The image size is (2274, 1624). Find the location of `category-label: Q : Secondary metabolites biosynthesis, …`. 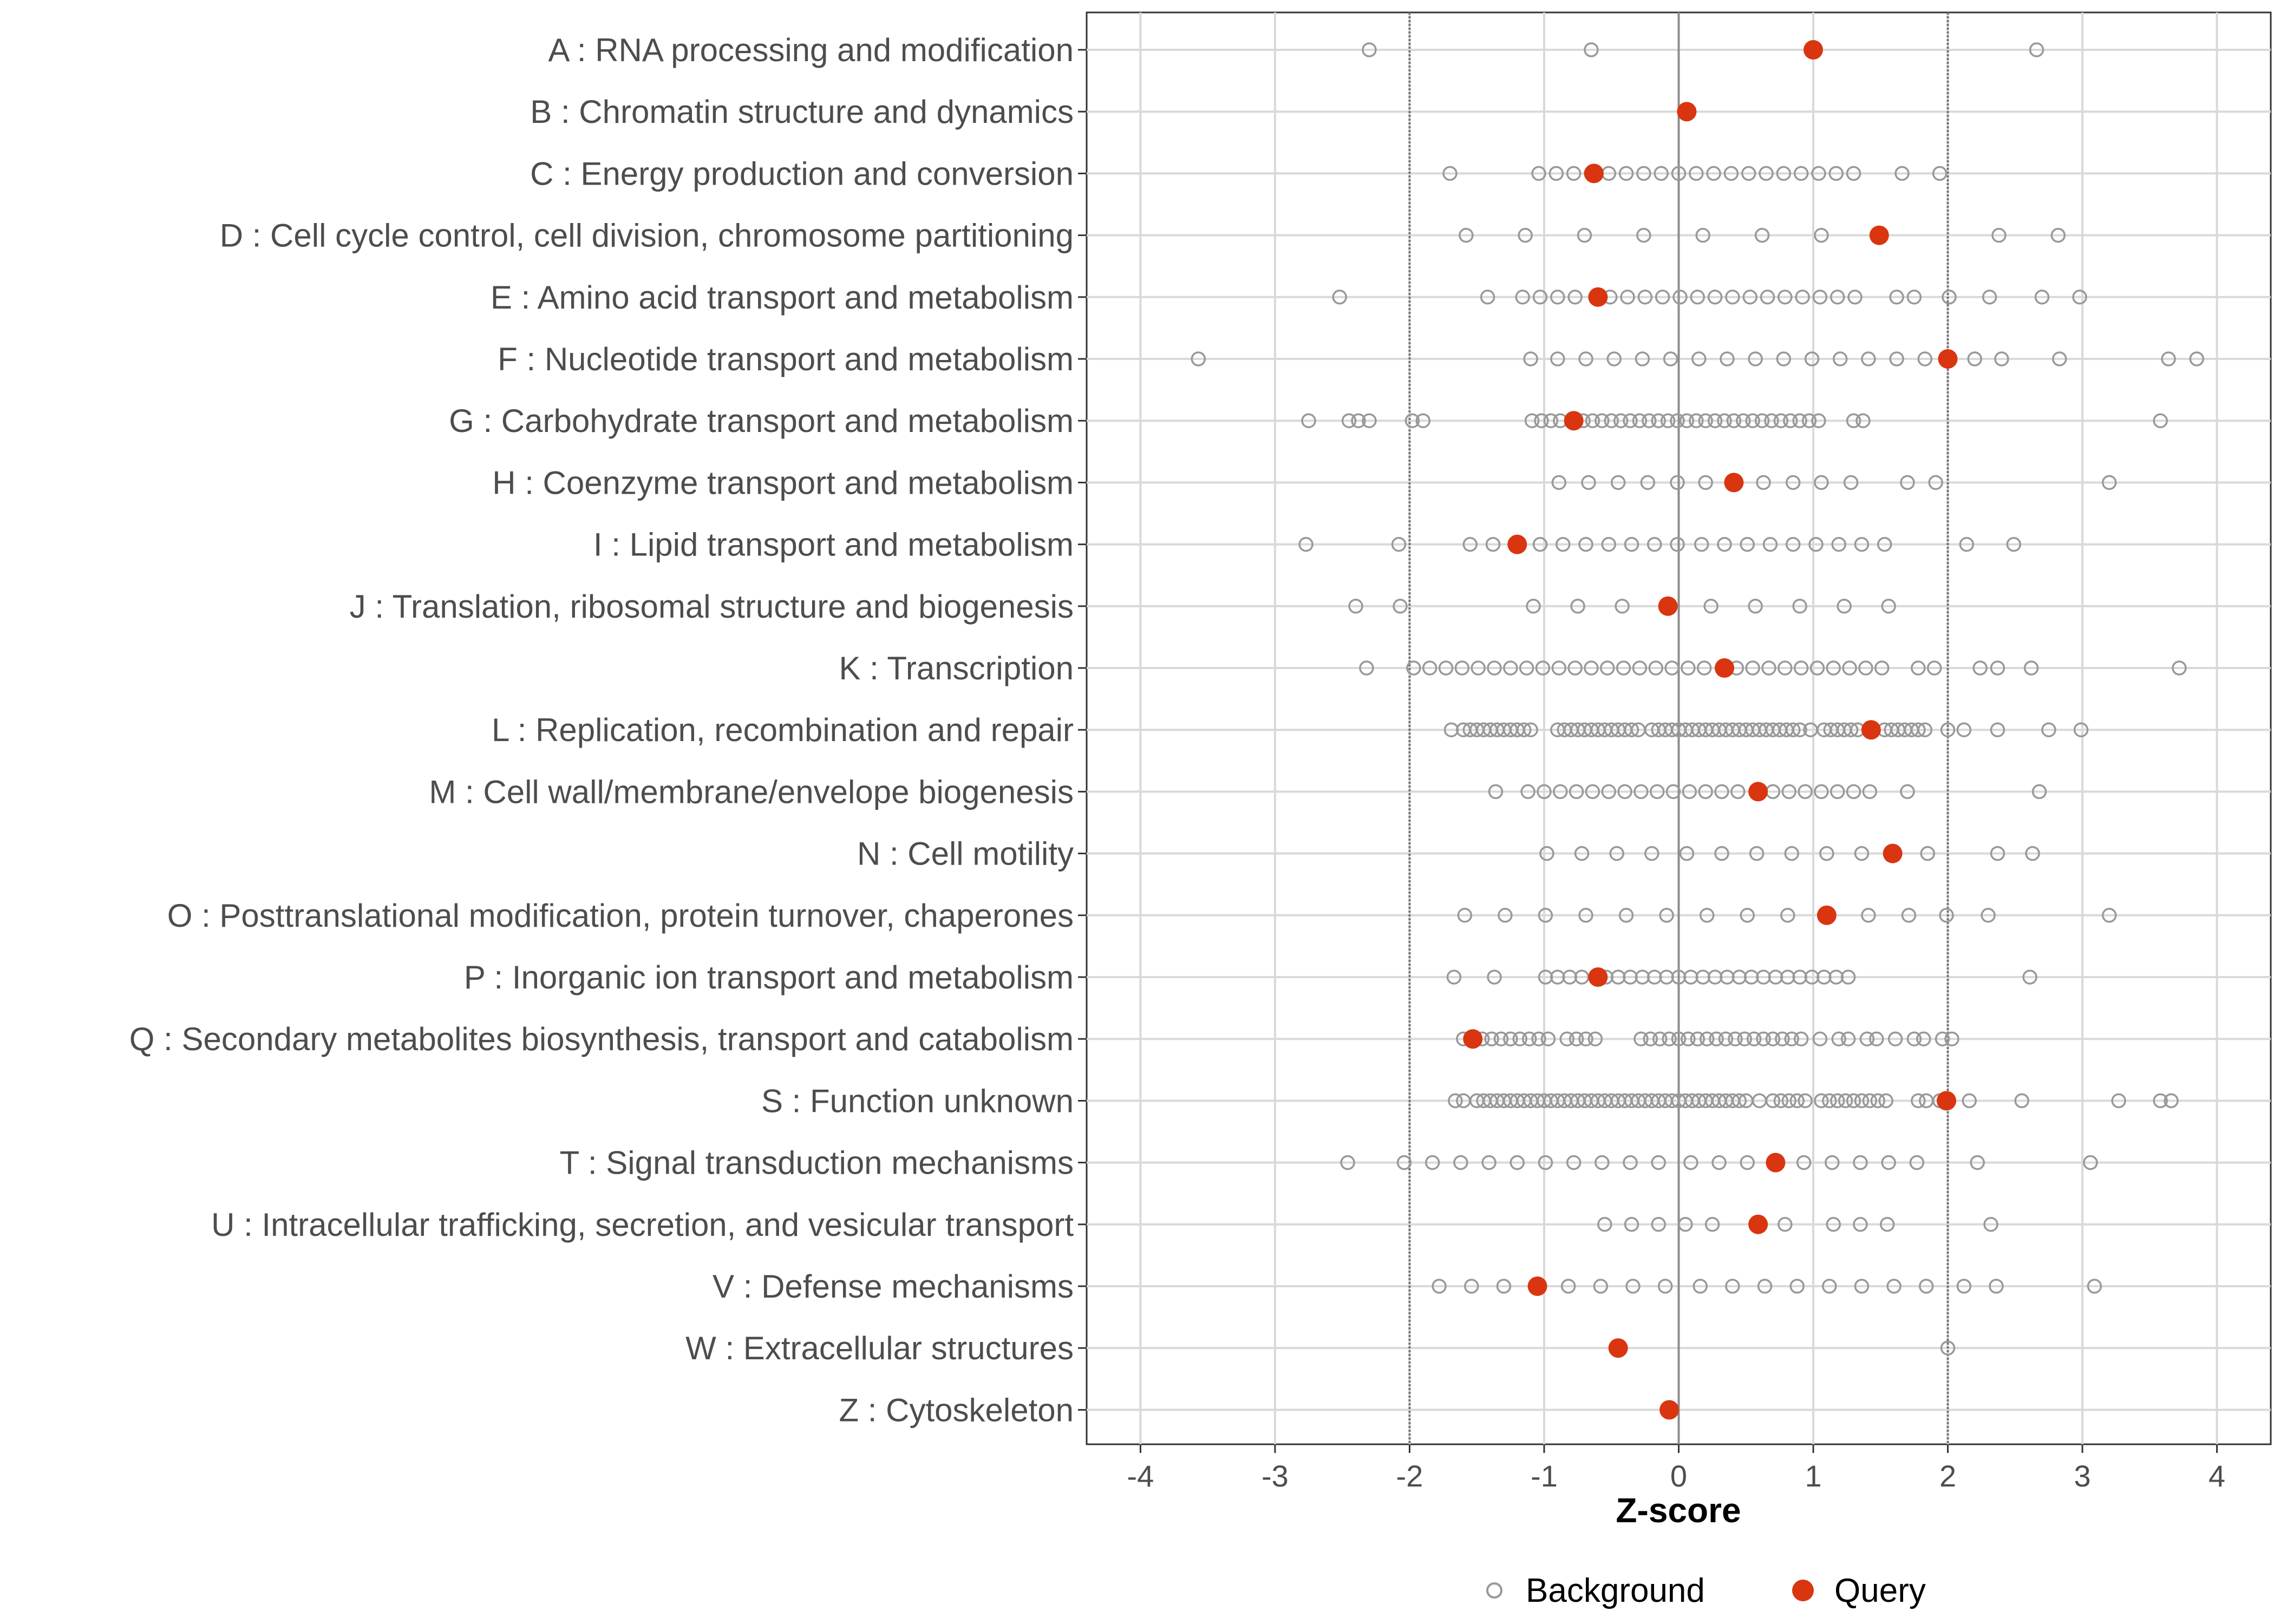

category-label: Q : Secondary metabolites biosynthesis, … is located at coordinates (602, 1039).